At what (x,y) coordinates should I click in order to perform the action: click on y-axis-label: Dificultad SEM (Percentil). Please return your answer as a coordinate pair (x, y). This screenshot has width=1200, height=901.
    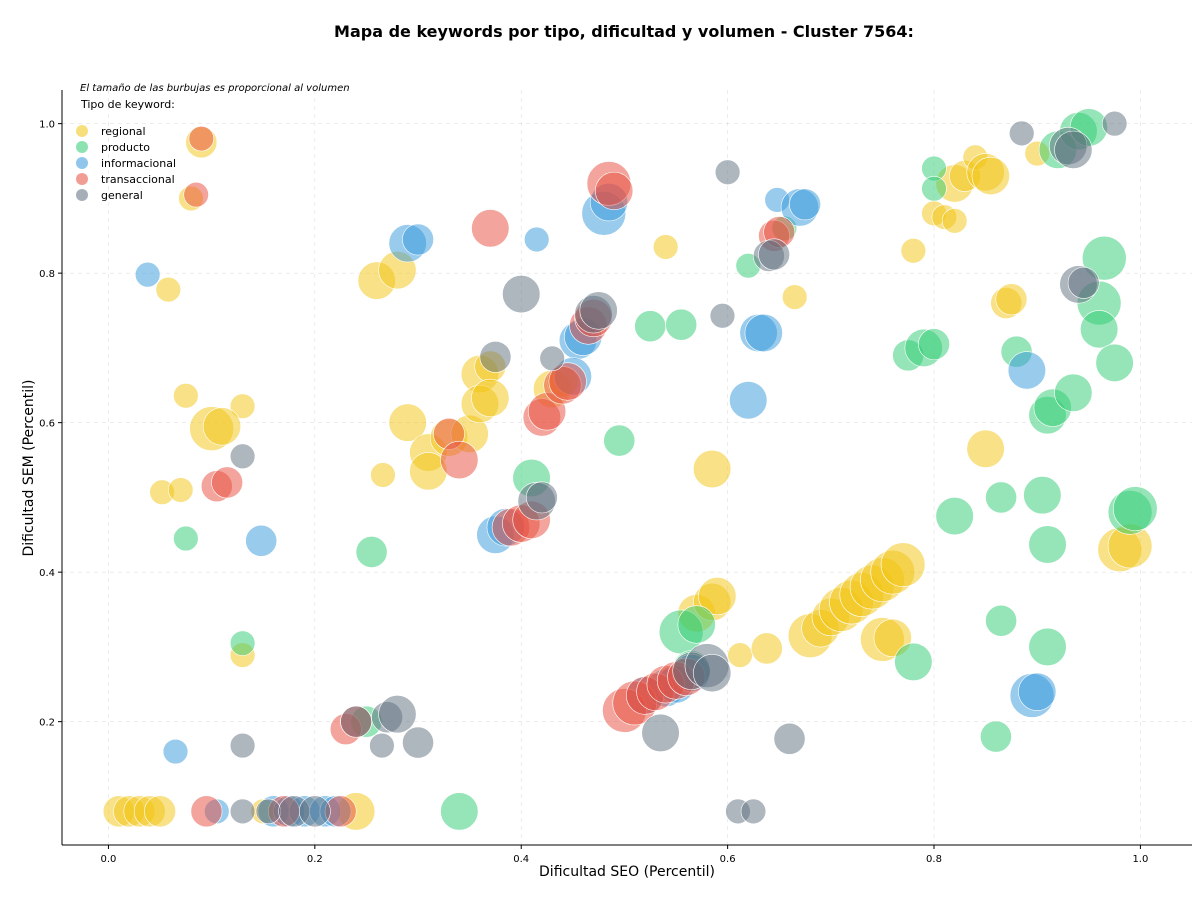
    Looking at the image, I should click on (29, 468).